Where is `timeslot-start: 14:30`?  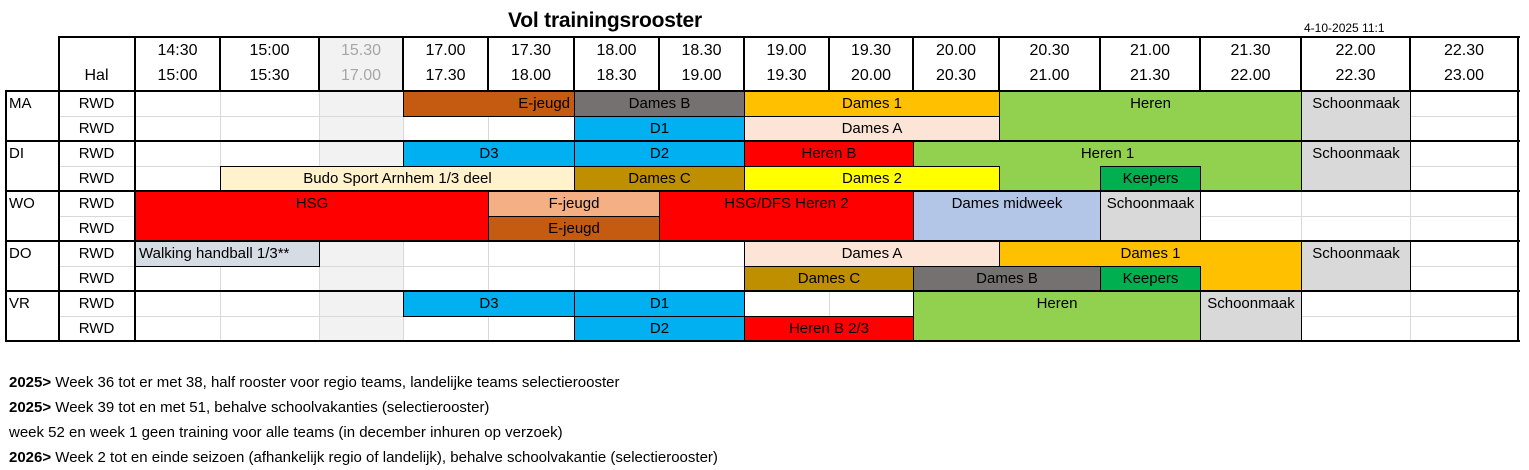 timeslot-start: 14:30 is located at coordinates (177, 50).